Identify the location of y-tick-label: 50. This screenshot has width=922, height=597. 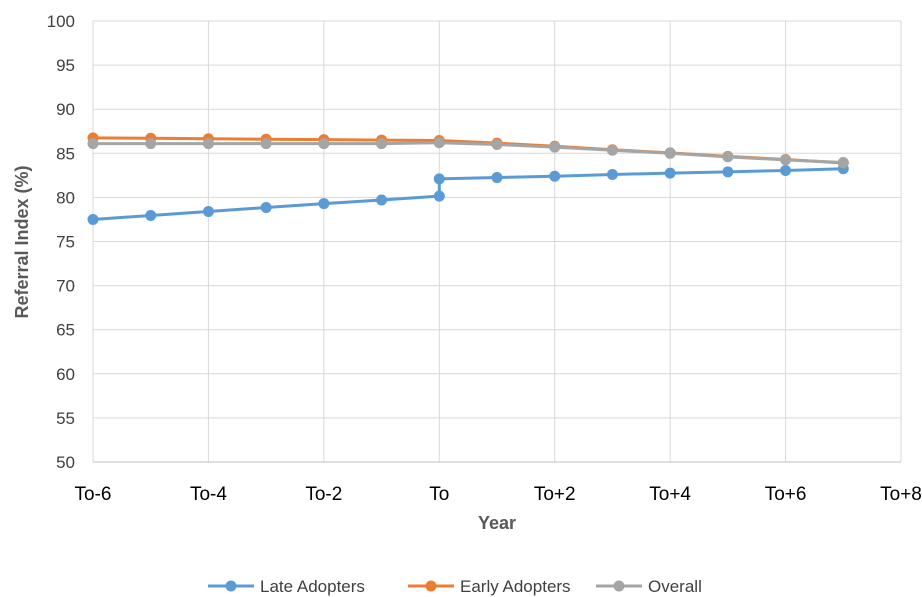
(65, 462).